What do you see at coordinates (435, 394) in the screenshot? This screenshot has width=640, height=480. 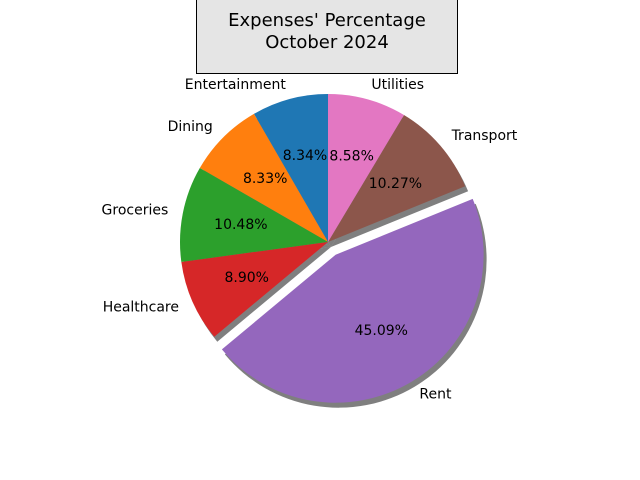 I see `slice-label-rent: Rent` at bounding box center [435, 394].